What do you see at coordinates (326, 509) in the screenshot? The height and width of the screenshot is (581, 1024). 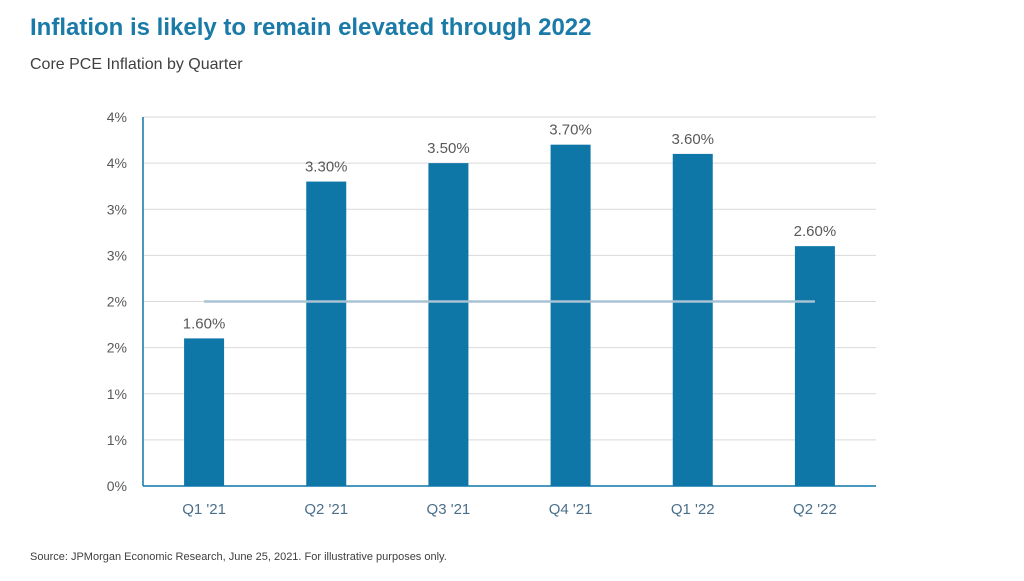 I see `x-tick-label: Q2 '21` at bounding box center [326, 509].